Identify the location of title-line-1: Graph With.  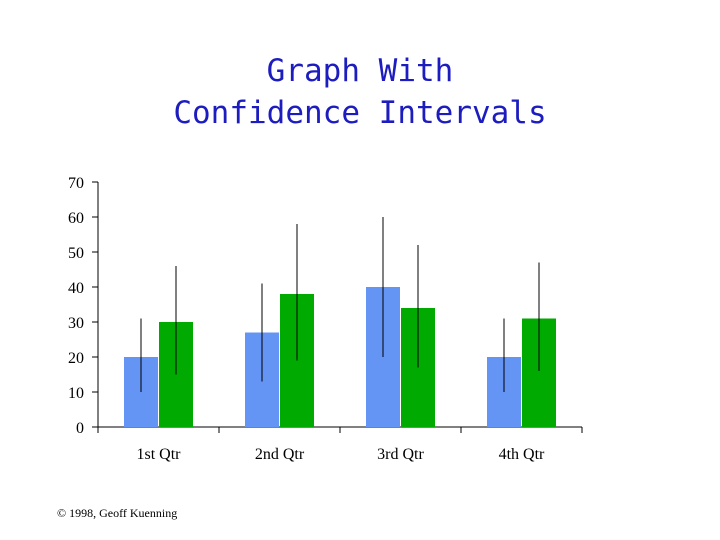
(360, 71).